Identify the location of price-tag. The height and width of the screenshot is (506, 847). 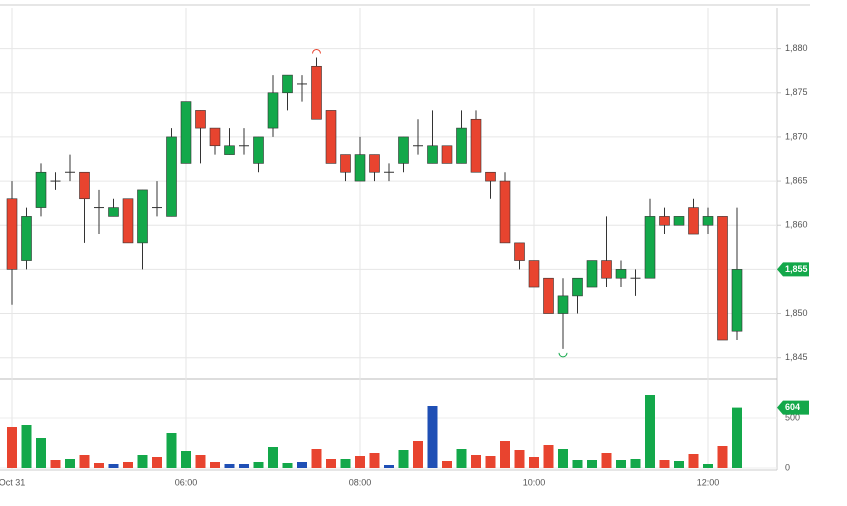
(793, 269).